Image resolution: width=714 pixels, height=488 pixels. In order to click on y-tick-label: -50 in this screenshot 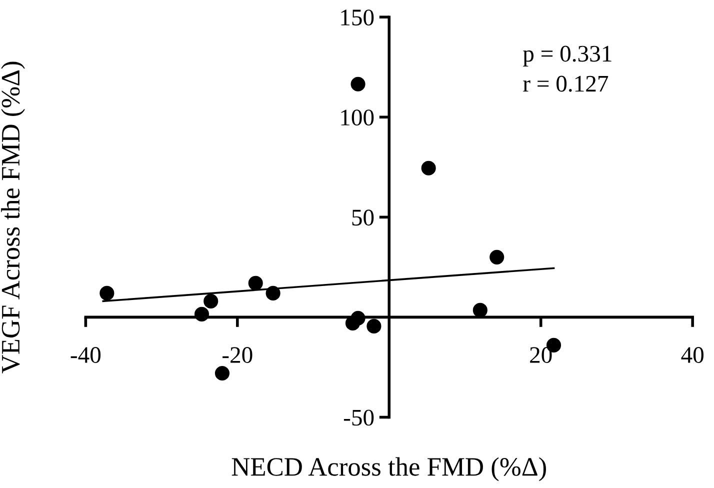, I will do `click(359, 418)`.